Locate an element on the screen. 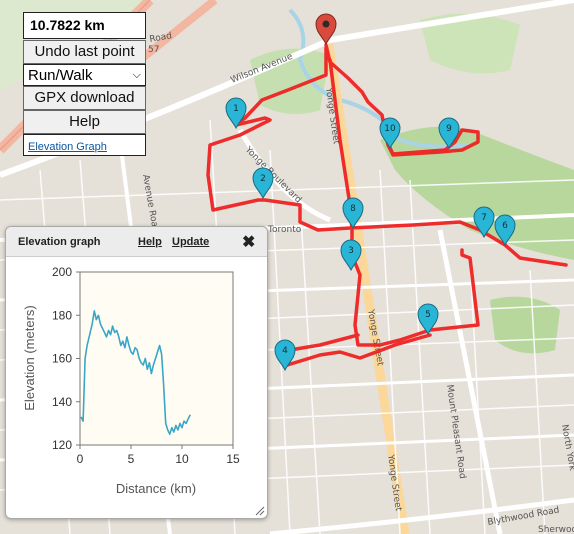 Image resolution: width=574 pixels, height=534 pixels. y-tick-label: 200 is located at coordinates (62, 272).